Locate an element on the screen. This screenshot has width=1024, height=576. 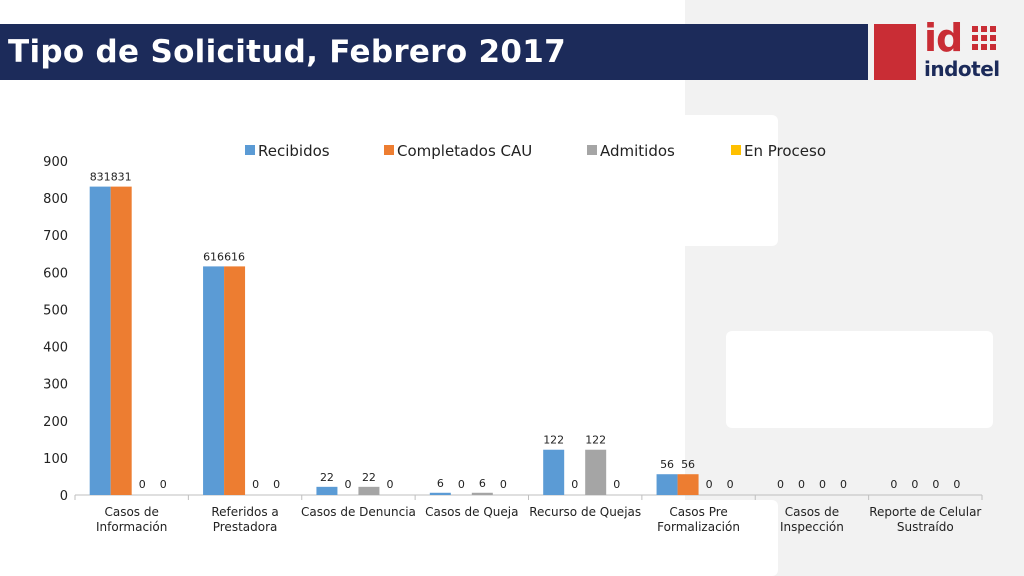
legend-label: Admitidos is located at coordinates (637, 151).